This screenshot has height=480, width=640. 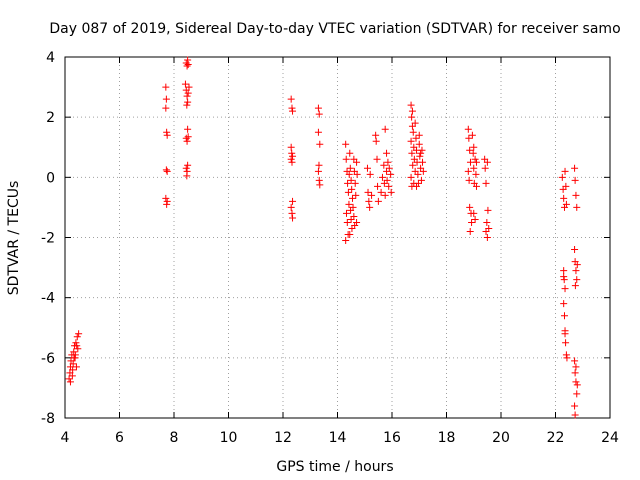 I want to click on x-tick-label: 22, so click(x=556, y=438).